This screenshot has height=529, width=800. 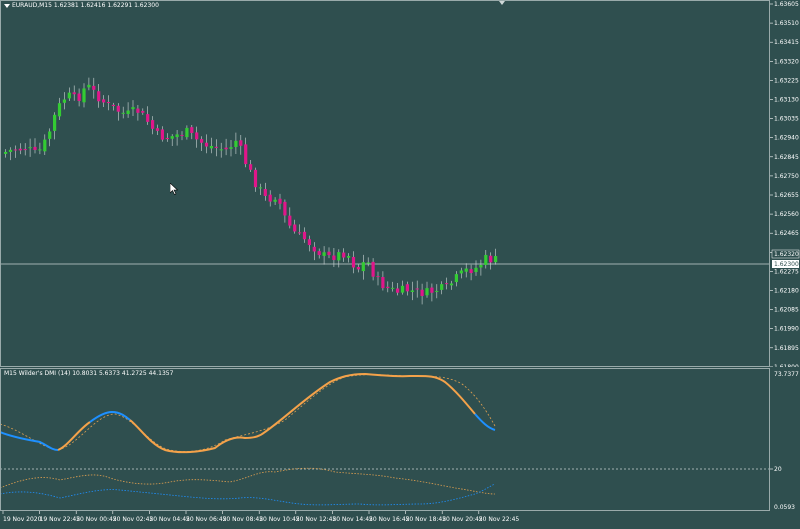 What do you see at coordinates (786, 348) in the screenshot?
I see `price-scale-label: 1.61895` at bounding box center [786, 348].